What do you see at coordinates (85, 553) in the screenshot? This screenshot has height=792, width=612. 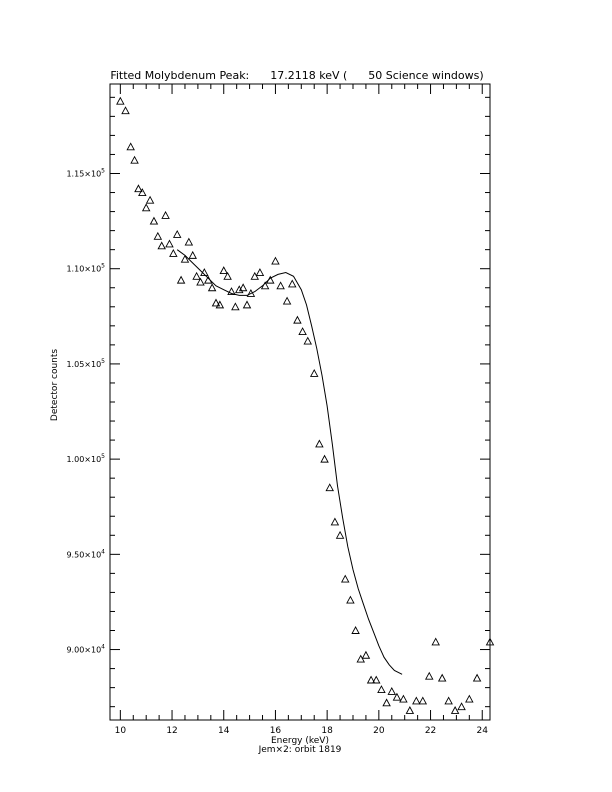 I see `y-tick-label: 9.50×10⁴` at bounding box center [85, 553].